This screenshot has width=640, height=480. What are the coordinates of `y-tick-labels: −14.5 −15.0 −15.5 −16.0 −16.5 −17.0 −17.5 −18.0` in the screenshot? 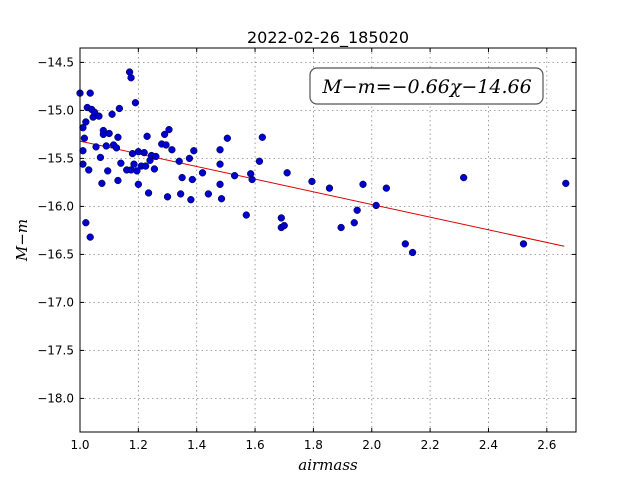 It's located at (55, 230).